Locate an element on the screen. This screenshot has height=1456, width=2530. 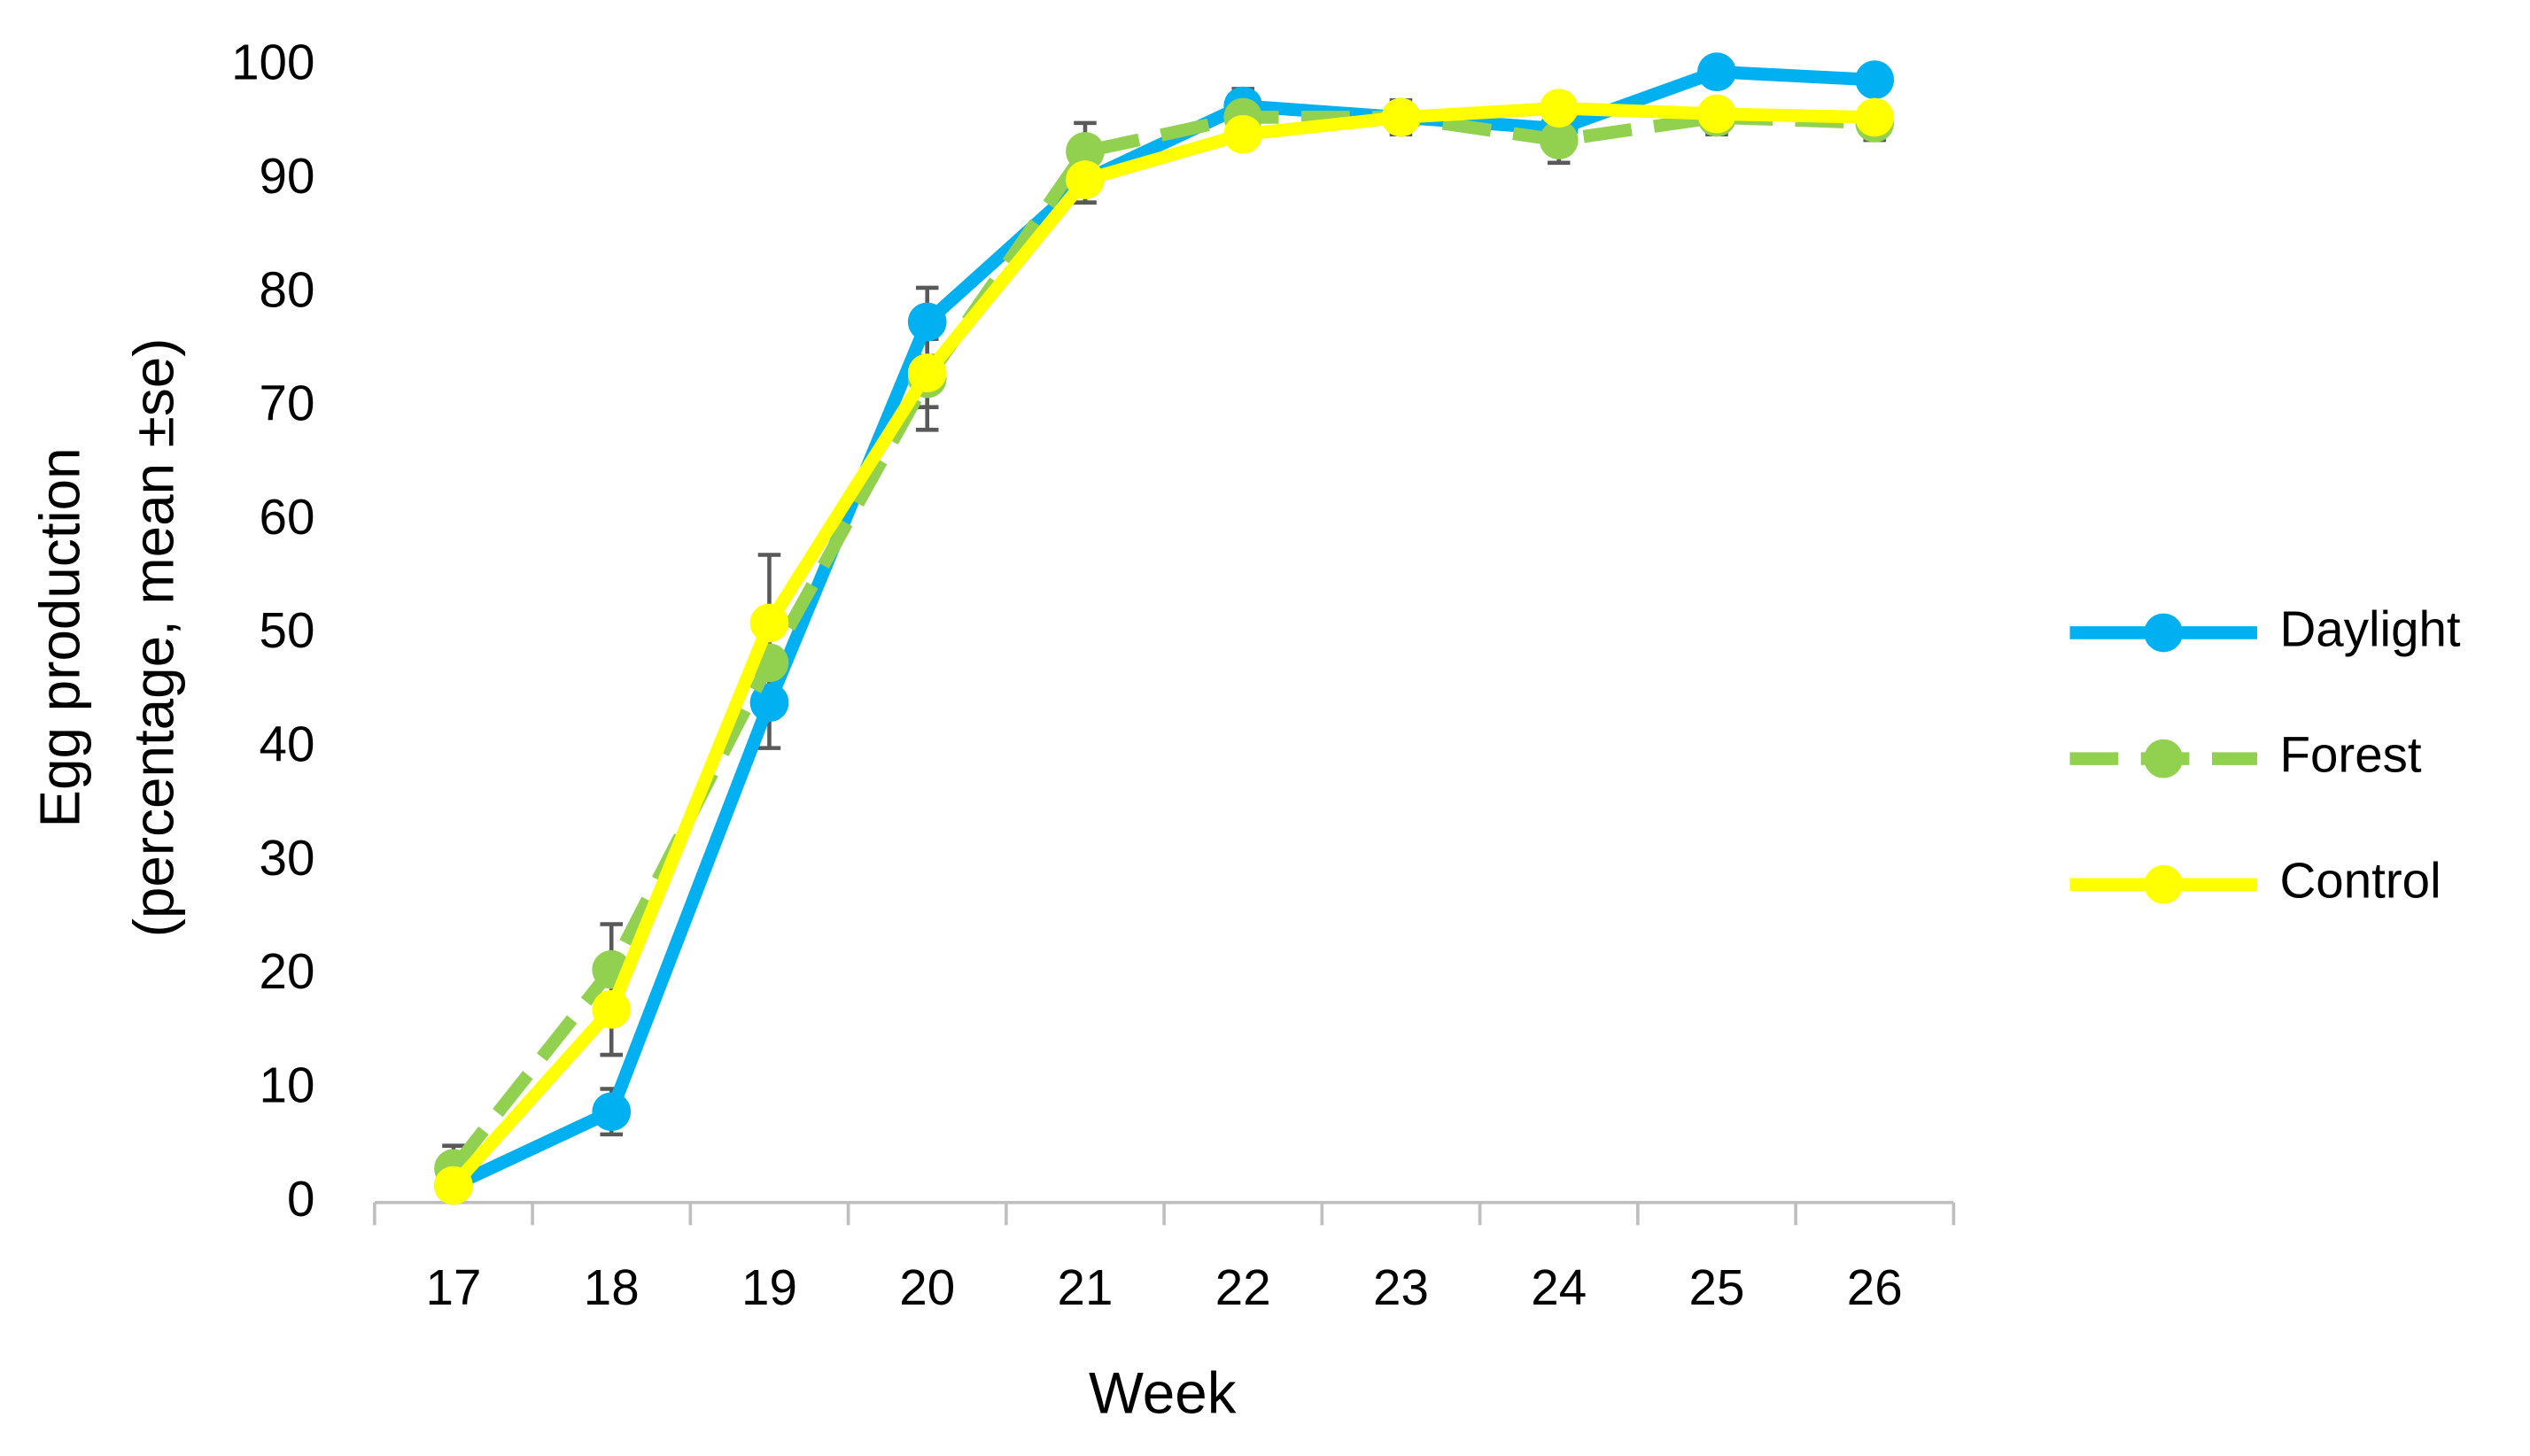
x-tick-label: 24 is located at coordinates (1559, 1287).